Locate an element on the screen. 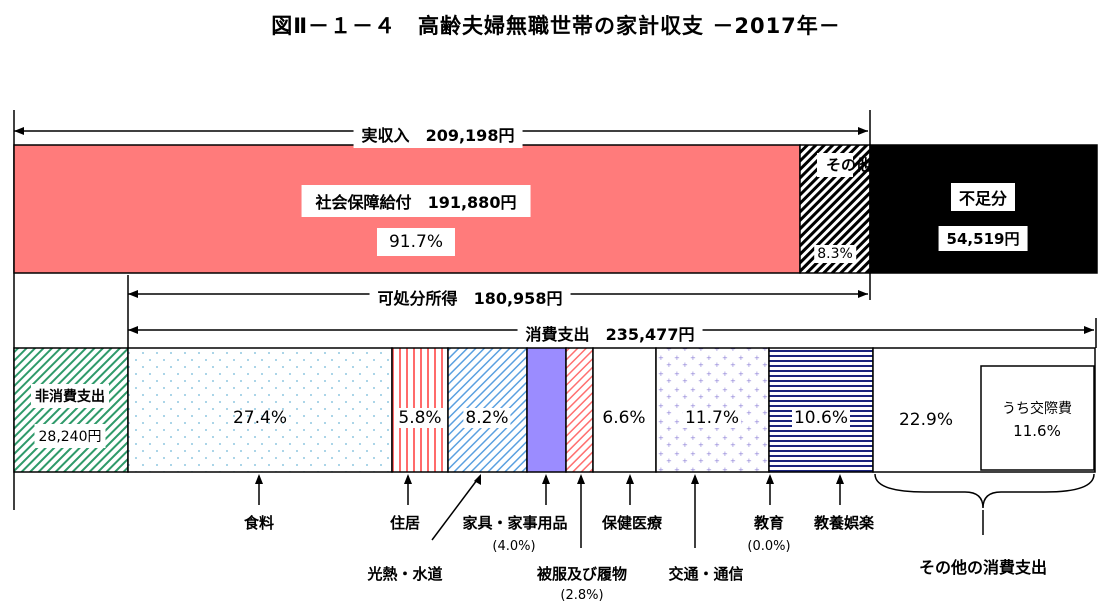  social-security-pct: 91.7% is located at coordinates (416, 242).